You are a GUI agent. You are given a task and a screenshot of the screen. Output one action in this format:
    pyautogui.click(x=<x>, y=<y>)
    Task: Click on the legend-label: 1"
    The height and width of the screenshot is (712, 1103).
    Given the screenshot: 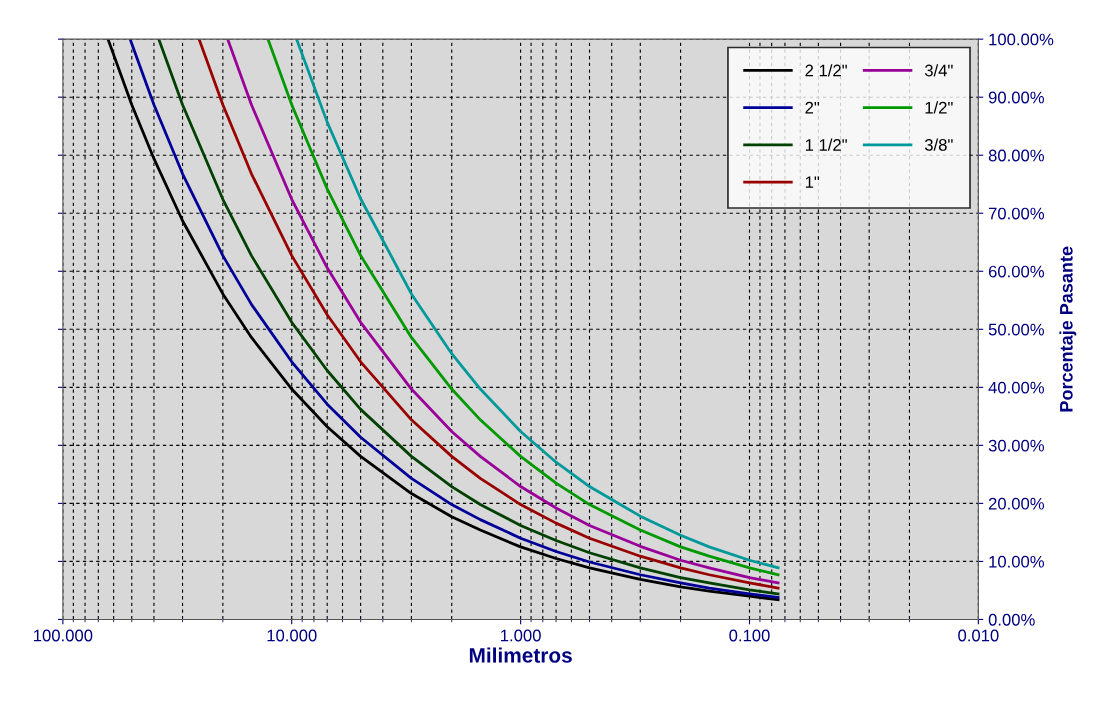 What is the action you would take?
    pyautogui.click(x=812, y=182)
    